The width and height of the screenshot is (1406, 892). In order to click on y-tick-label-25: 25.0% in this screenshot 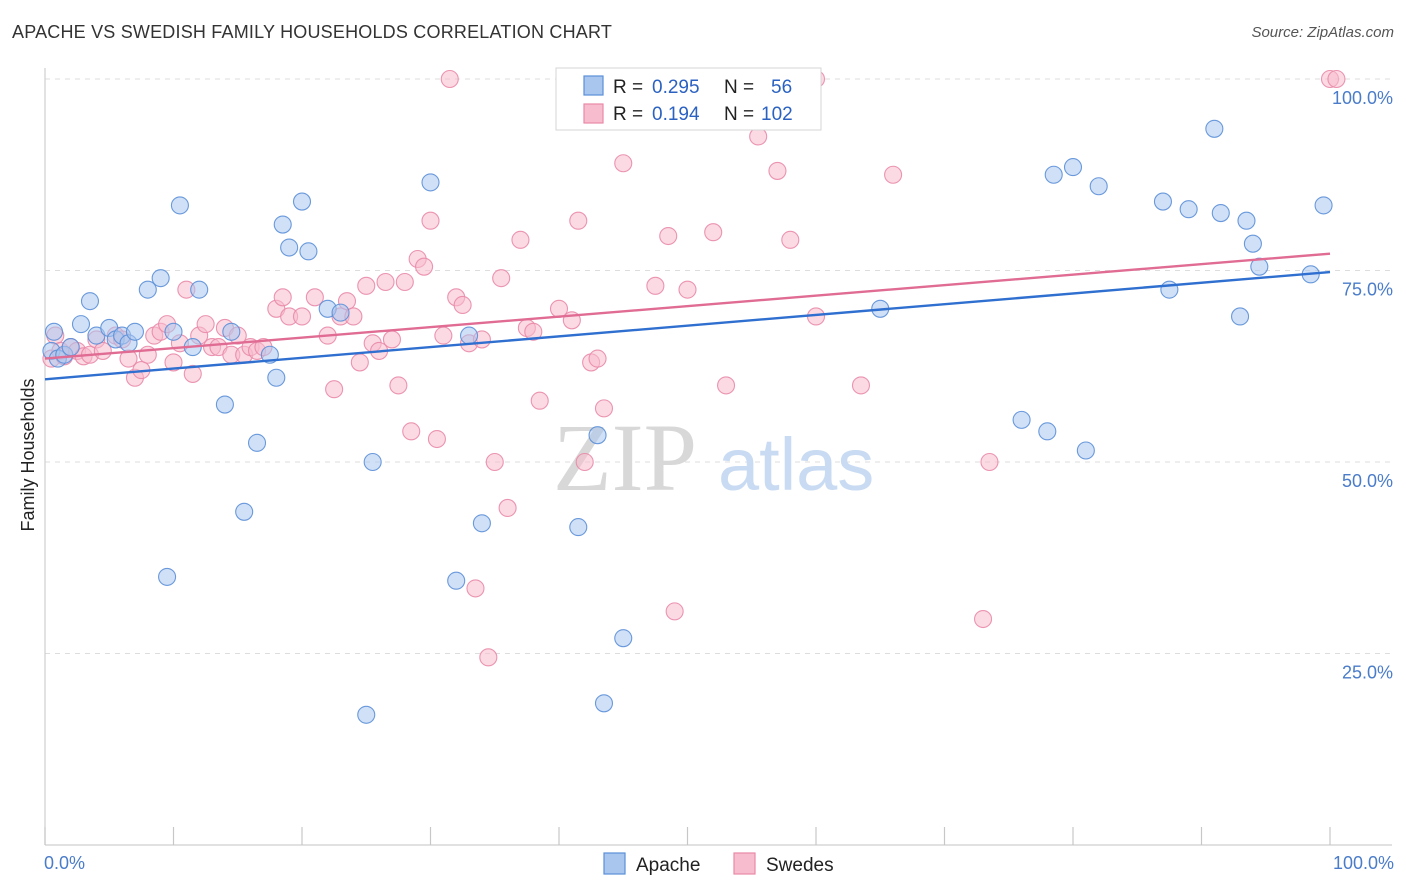, I will do `click(1367, 673)`.